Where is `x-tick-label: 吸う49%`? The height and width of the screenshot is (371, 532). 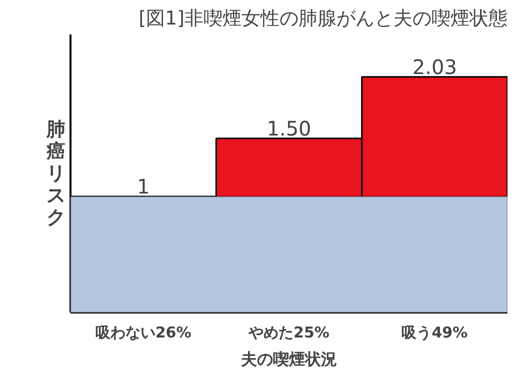
x-tick-label: 吸う49% is located at coordinates (435, 333).